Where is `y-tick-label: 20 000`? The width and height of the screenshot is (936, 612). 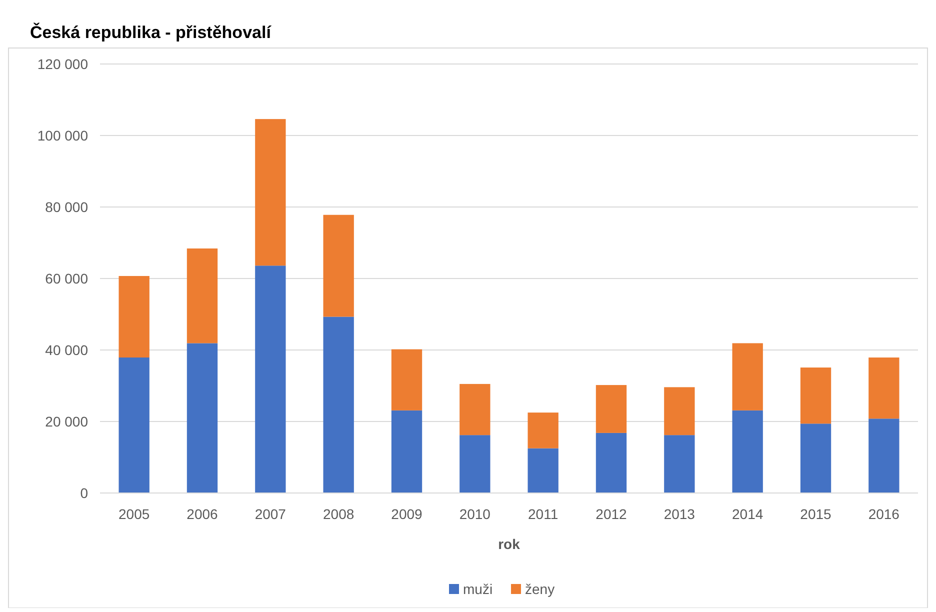 y-tick-label: 20 000 is located at coordinates (66, 421).